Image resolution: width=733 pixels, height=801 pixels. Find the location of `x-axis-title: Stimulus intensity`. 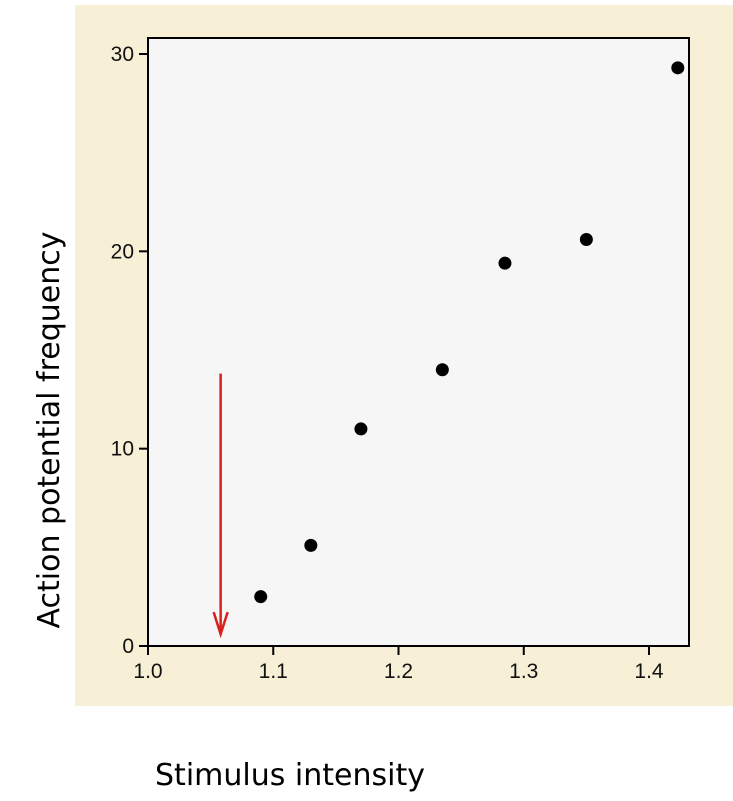

x-axis-title: Stimulus intensity is located at coordinates (290, 775).